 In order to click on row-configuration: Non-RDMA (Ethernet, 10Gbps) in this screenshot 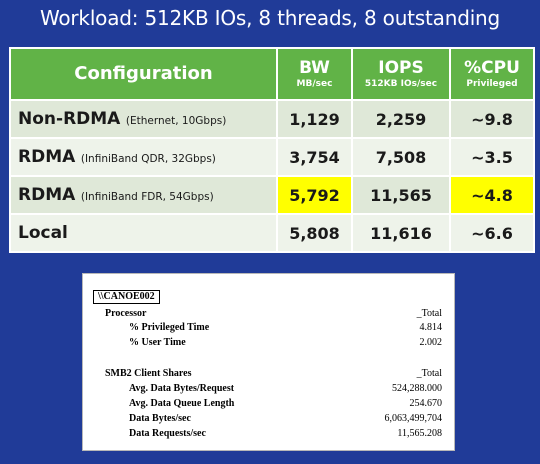, I will do `click(143, 119)`.